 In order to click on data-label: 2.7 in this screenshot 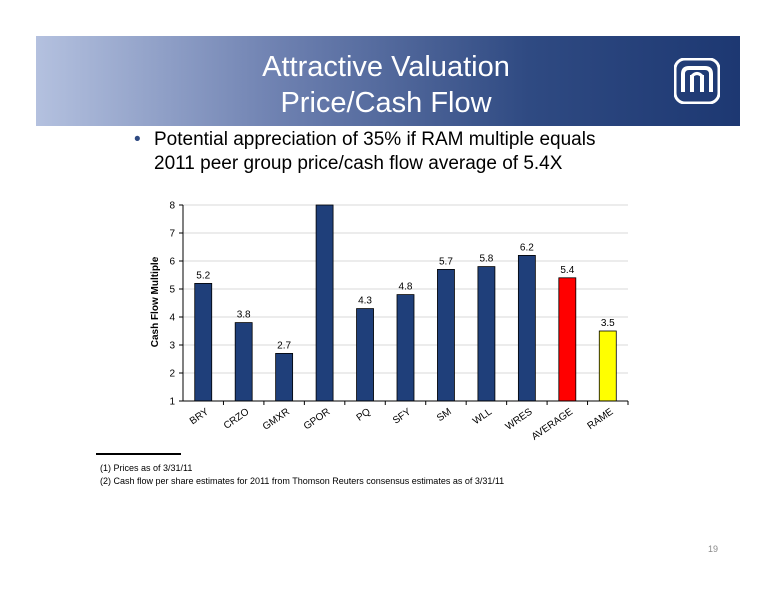, I will do `click(284, 345)`.